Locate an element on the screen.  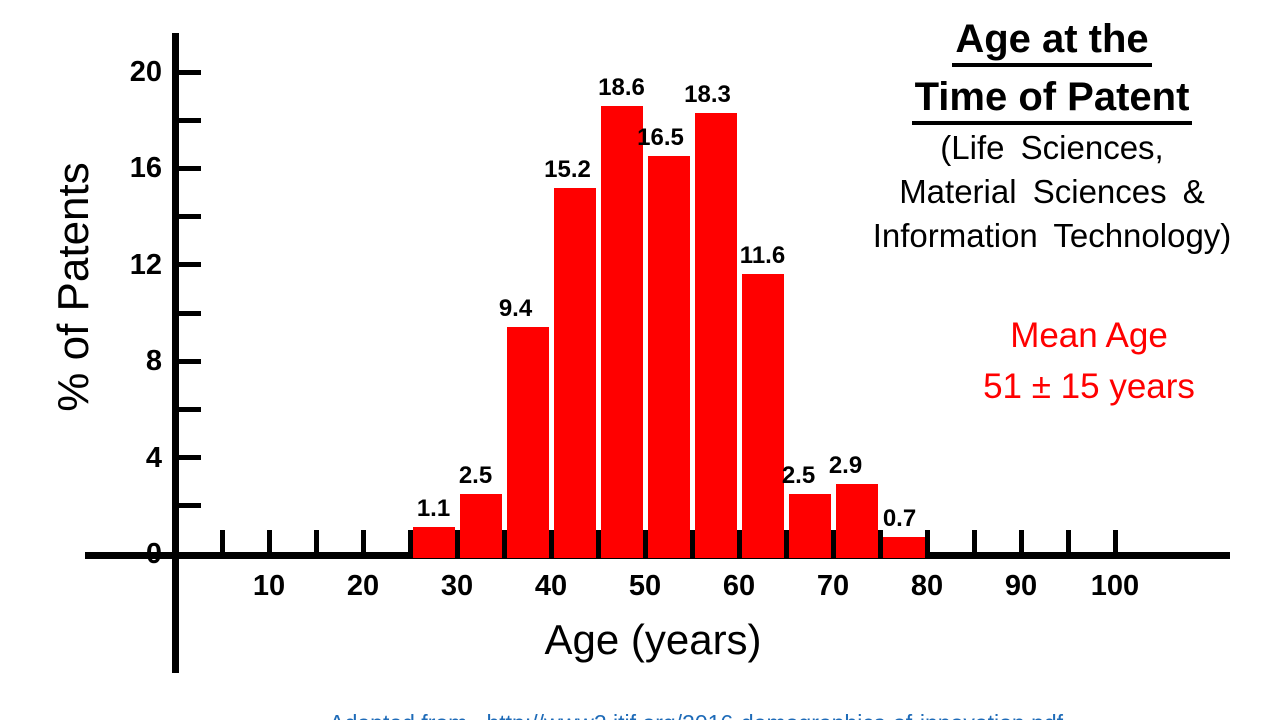
title-line-2: Time of Patent is located at coordinates (1048, 97).